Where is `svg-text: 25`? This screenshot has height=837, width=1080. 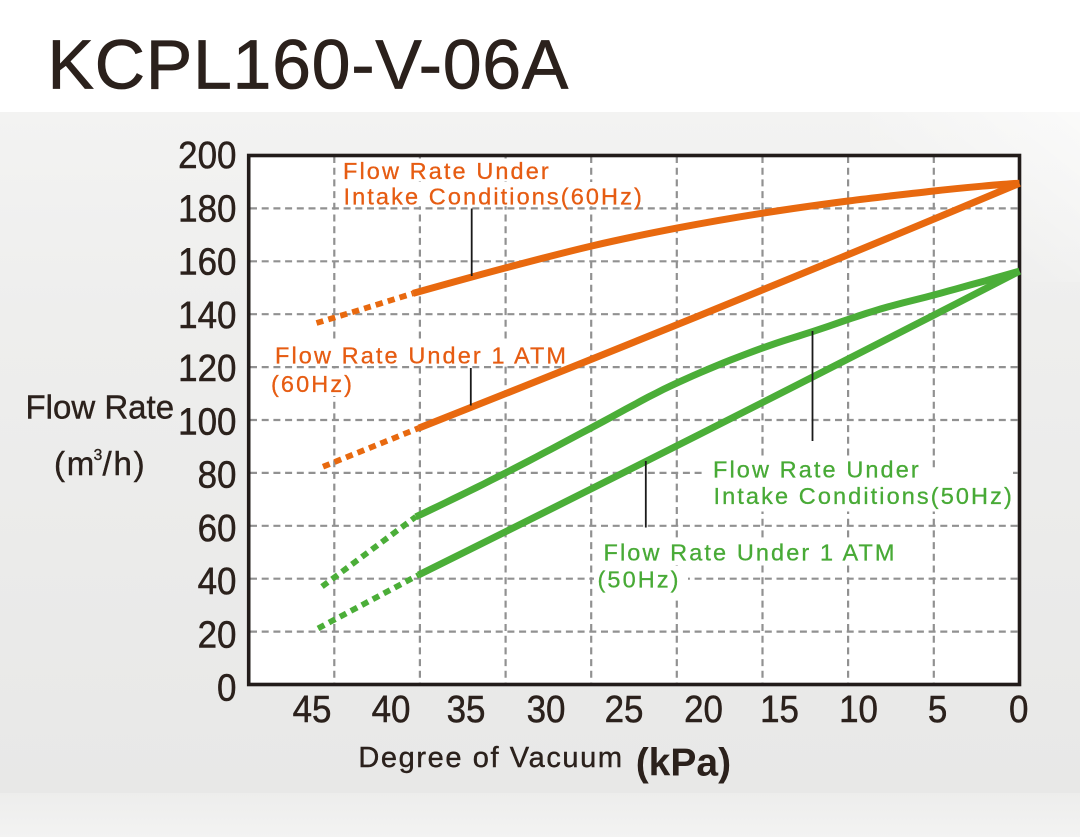 svg-text: 25 is located at coordinates (624, 709).